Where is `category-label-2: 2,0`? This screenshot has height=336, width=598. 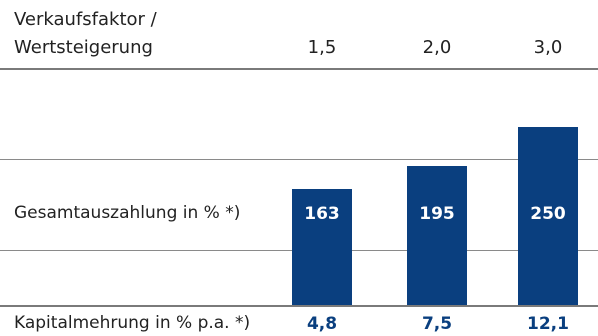 category-label-2: 2,0 is located at coordinates (437, 47).